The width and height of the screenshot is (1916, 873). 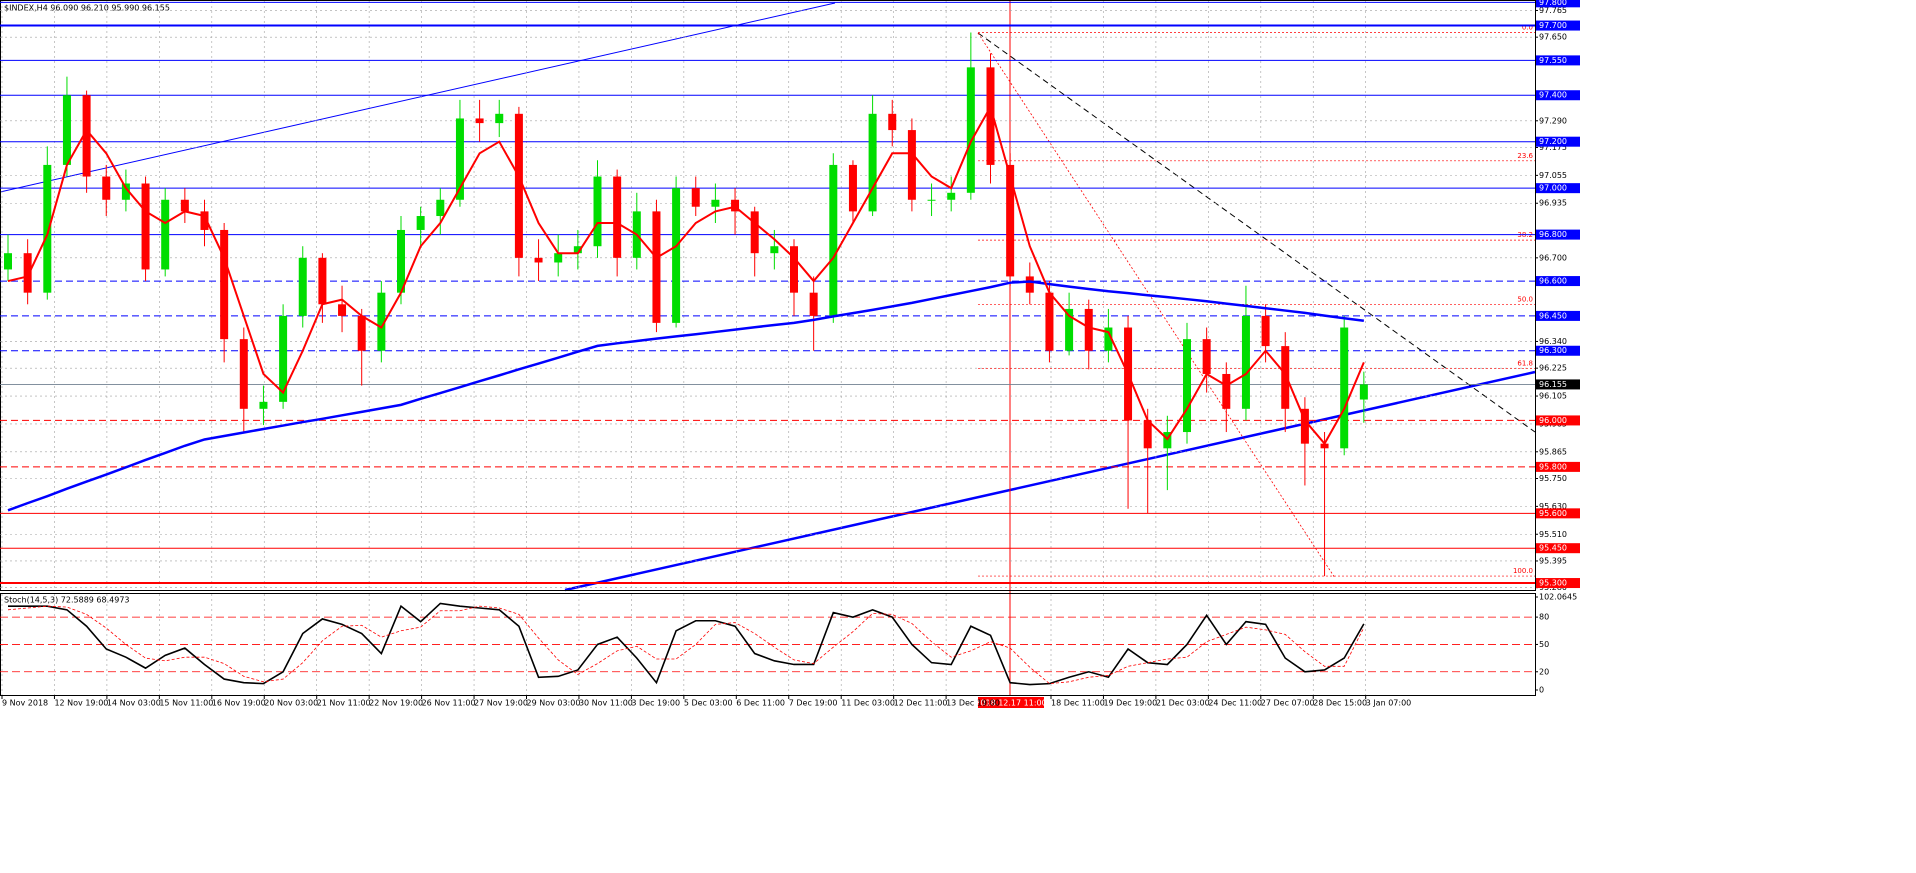 What do you see at coordinates (1525, 156) in the screenshot?
I see `fib-label: 23.6` at bounding box center [1525, 156].